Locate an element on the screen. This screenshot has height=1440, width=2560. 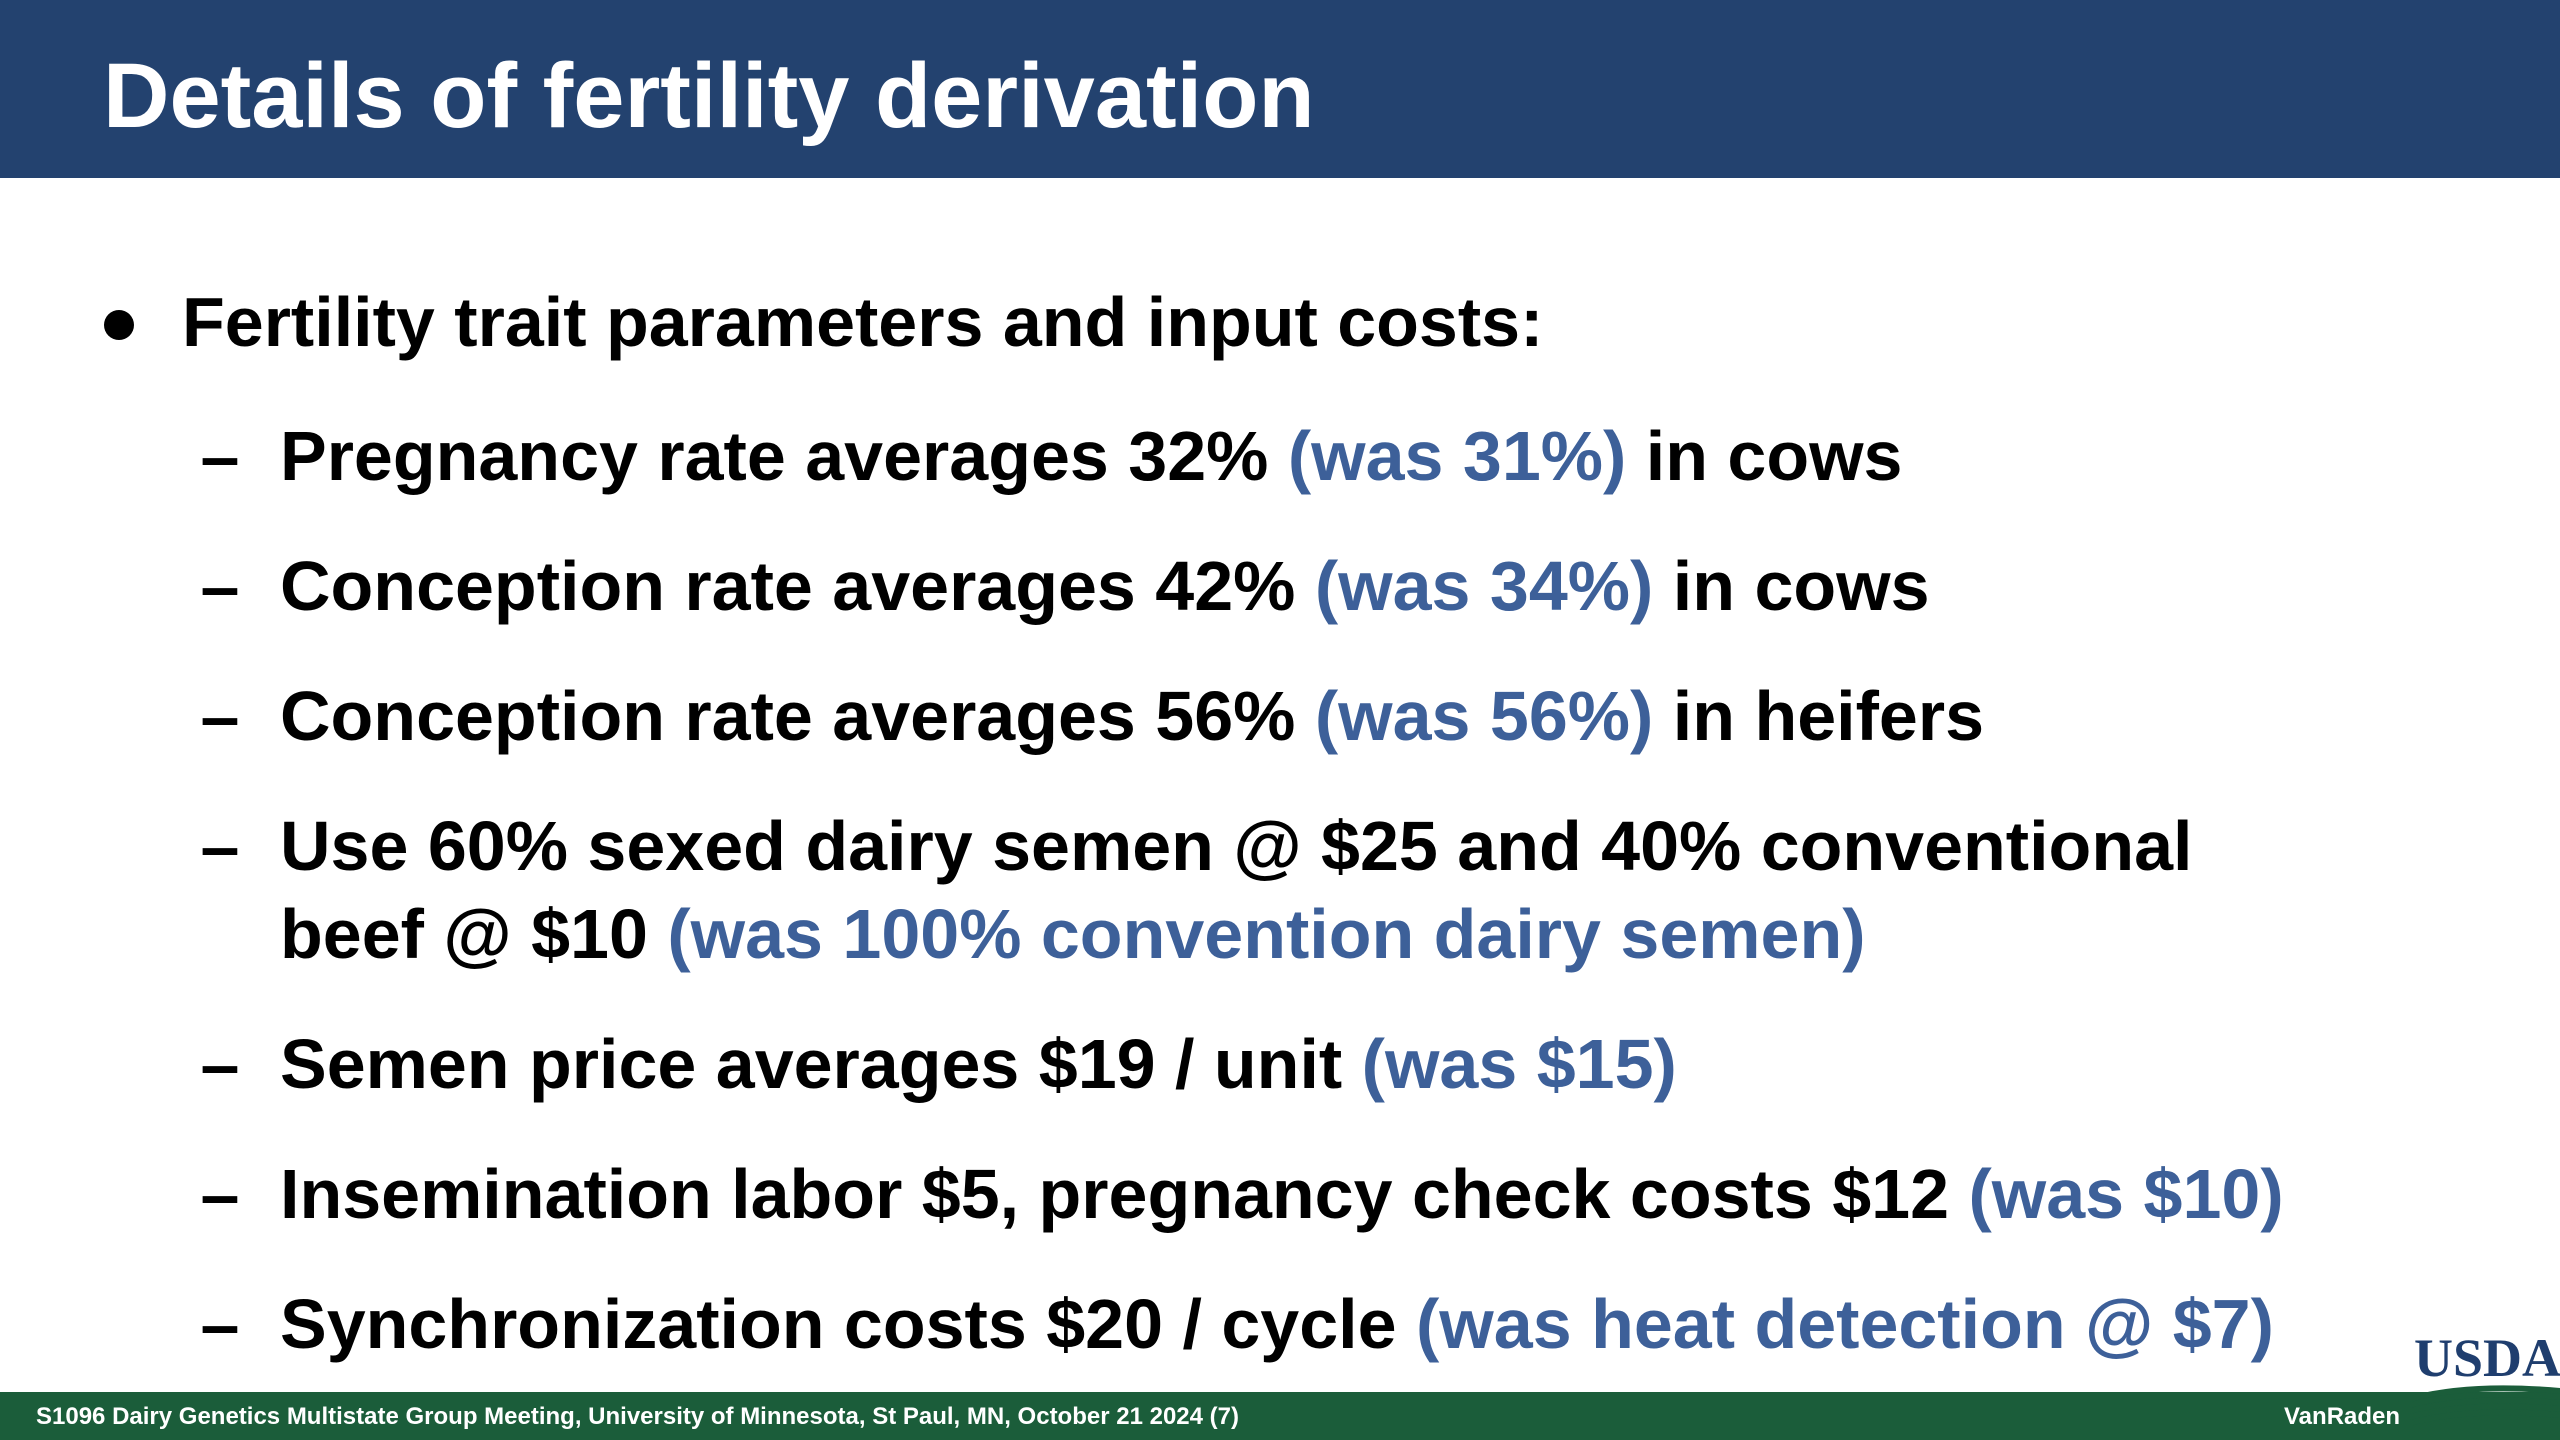
slide-title: Details of fertility derivation is located at coordinates (709, 96).